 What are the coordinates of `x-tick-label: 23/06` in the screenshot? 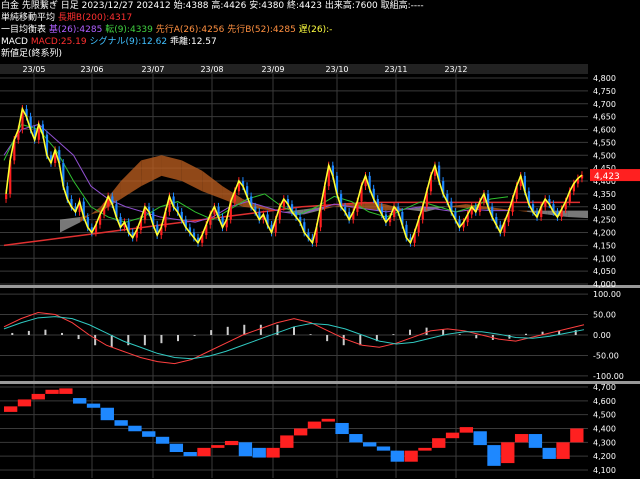 It's located at (91, 69).